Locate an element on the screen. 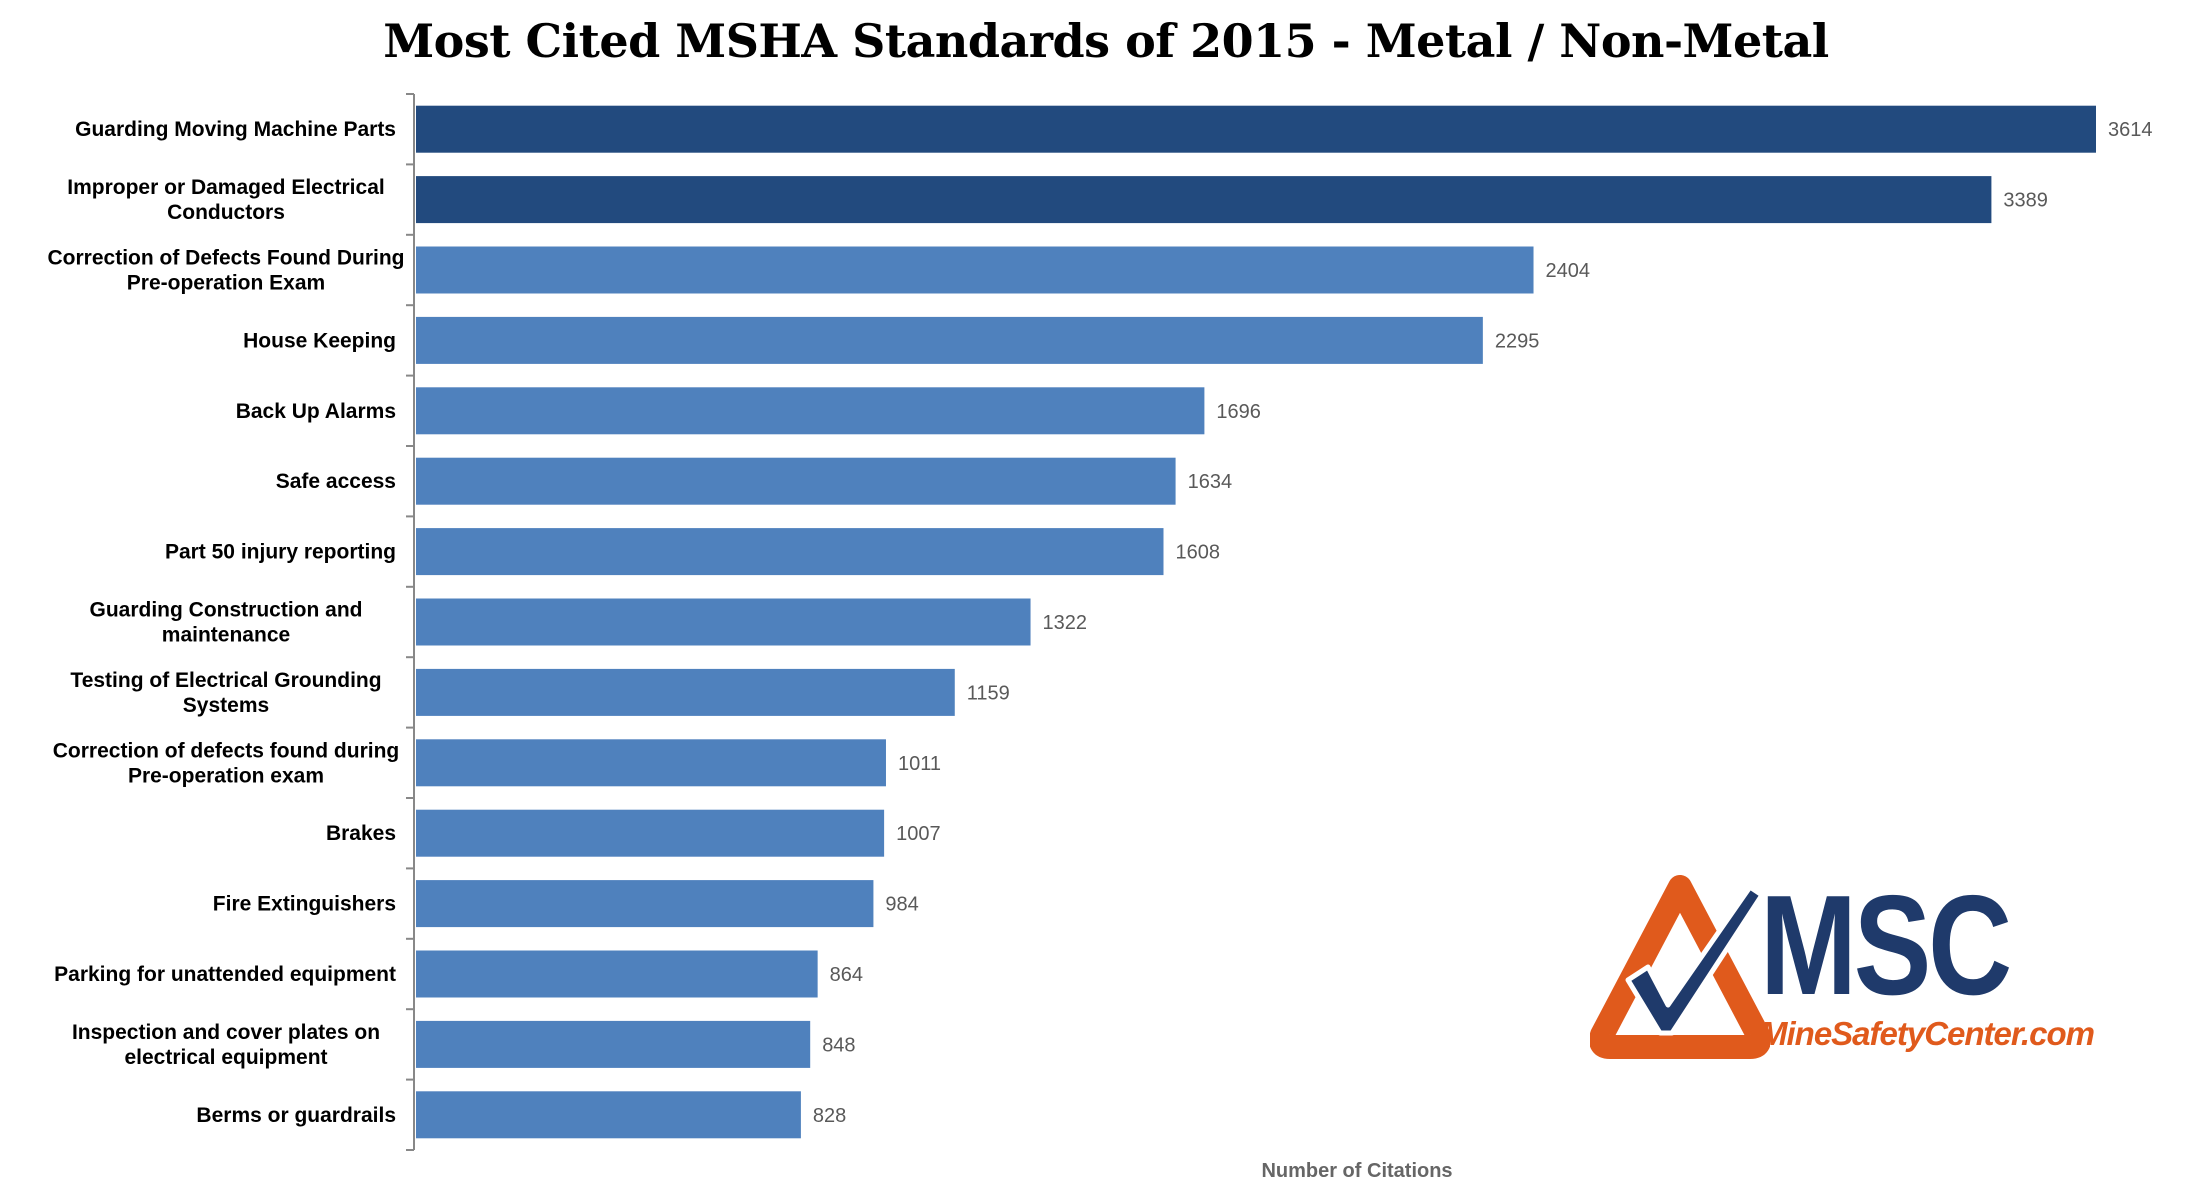  category-label: Improper or Damaged Electrical Conductors is located at coordinates (225, 200).